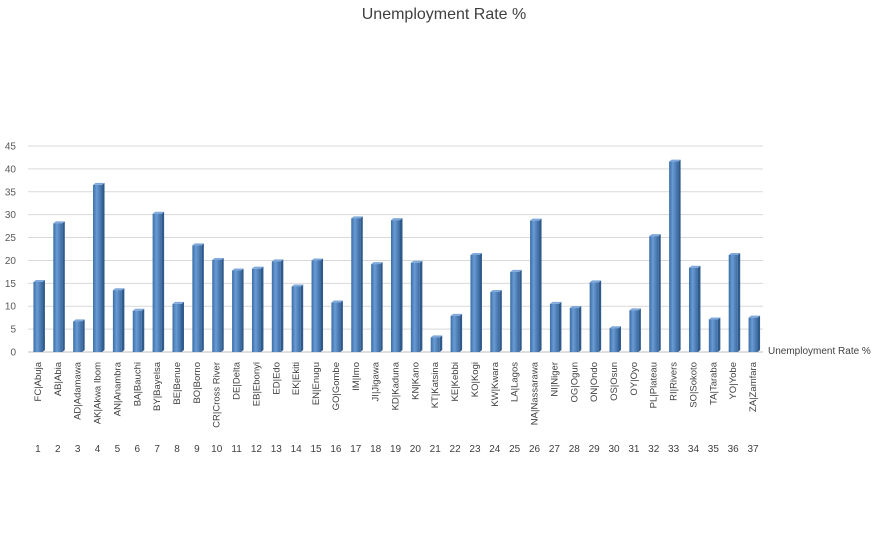 The width and height of the screenshot is (888, 554). What do you see at coordinates (78, 449) in the screenshot?
I see `x-index-label: 3` at bounding box center [78, 449].